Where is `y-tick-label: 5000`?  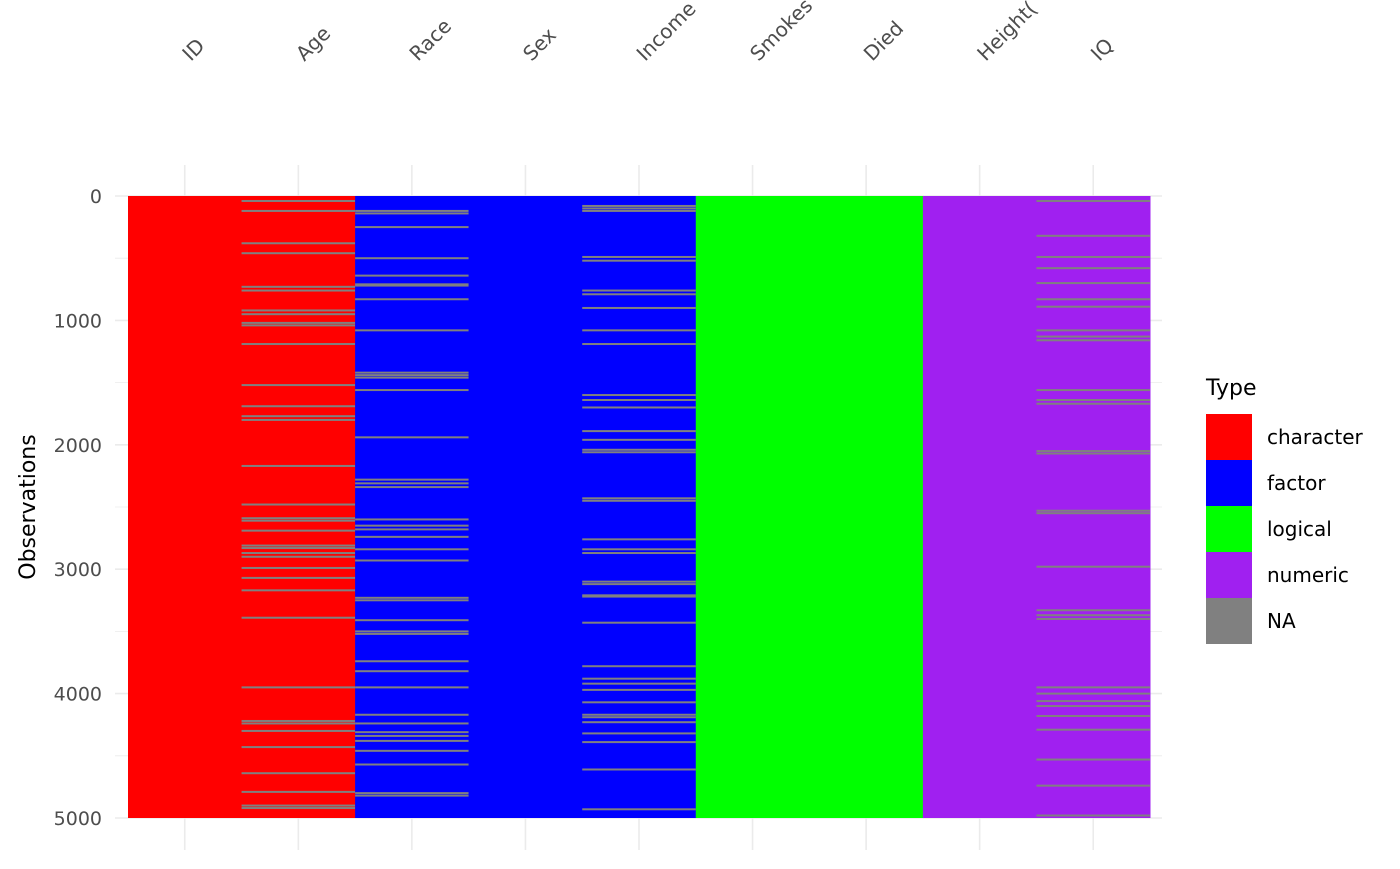
y-tick-label: 5000 is located at coordinates (78, 819).